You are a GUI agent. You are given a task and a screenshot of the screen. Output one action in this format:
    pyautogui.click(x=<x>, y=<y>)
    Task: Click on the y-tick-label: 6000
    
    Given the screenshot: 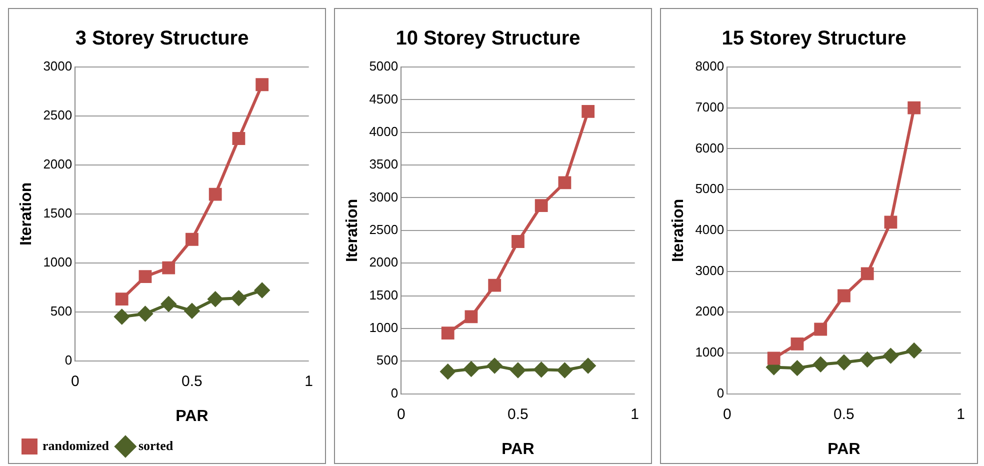 What is the action you would take?
    pyautogui.click(x=709, y=148)
    